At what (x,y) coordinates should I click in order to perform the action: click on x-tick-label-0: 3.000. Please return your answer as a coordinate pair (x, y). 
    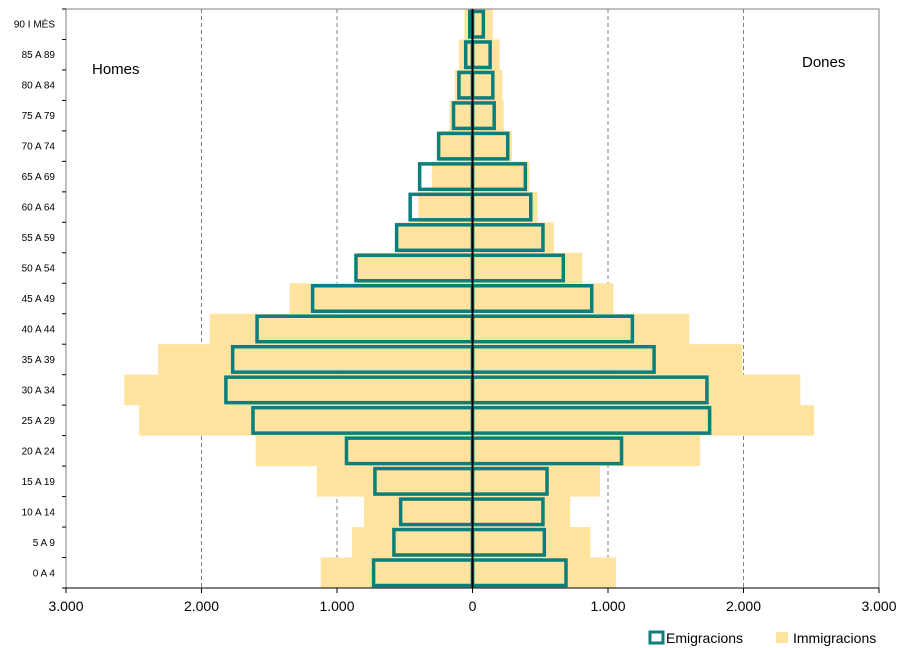
    Looking at the image, I should click on (65, 606).